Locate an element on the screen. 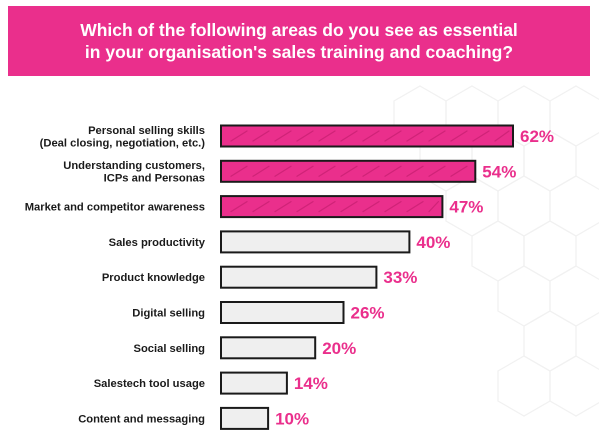 The width and height of the screenshot is (599, 443). bar-group: Digital selling 26% is located at coordinates (258, 312).